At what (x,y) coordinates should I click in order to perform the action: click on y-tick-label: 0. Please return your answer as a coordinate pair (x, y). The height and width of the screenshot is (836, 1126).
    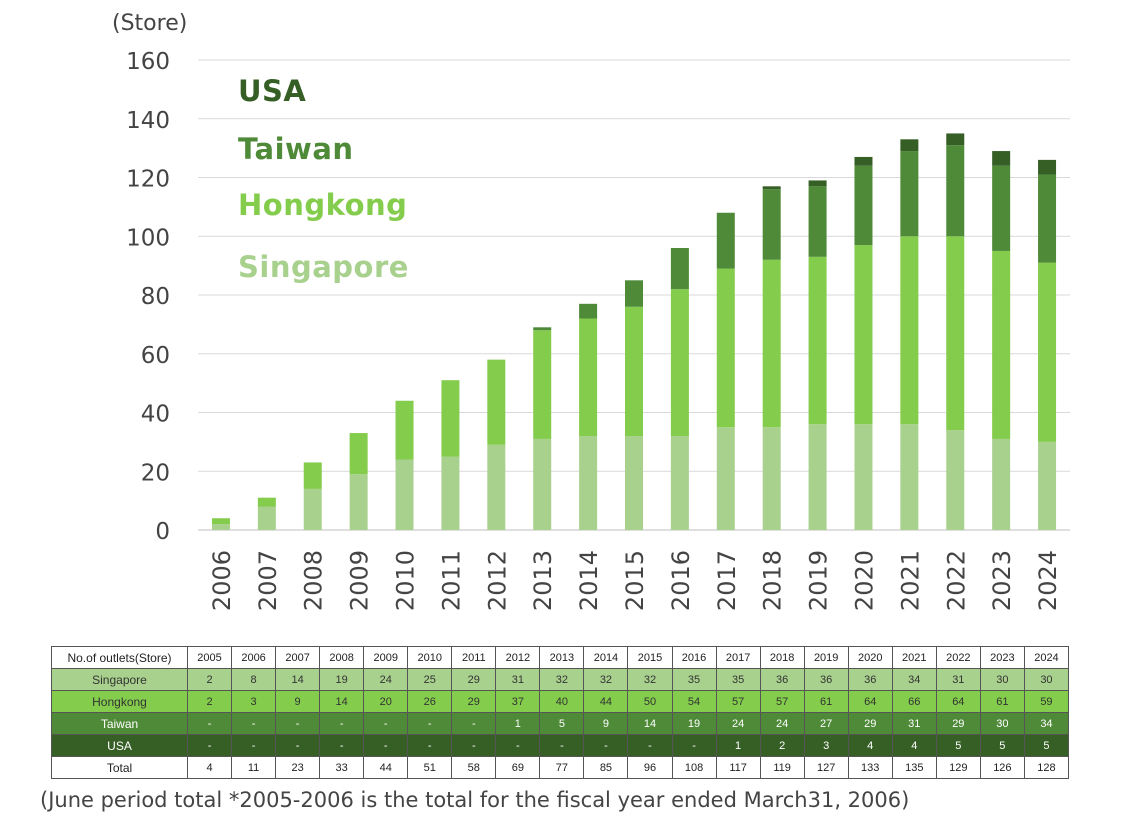
    Looking at the image, I should click on (162, 532).